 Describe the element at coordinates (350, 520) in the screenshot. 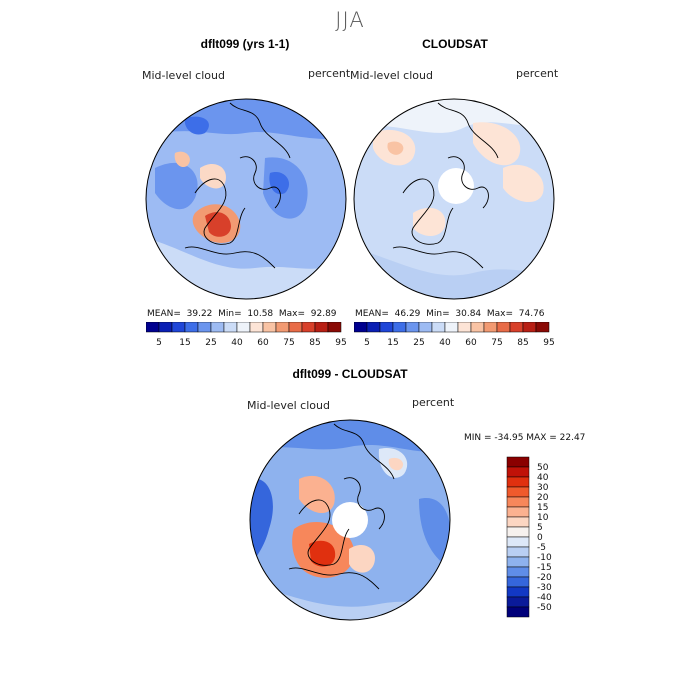

I see `panel3-polar-map` at that location.